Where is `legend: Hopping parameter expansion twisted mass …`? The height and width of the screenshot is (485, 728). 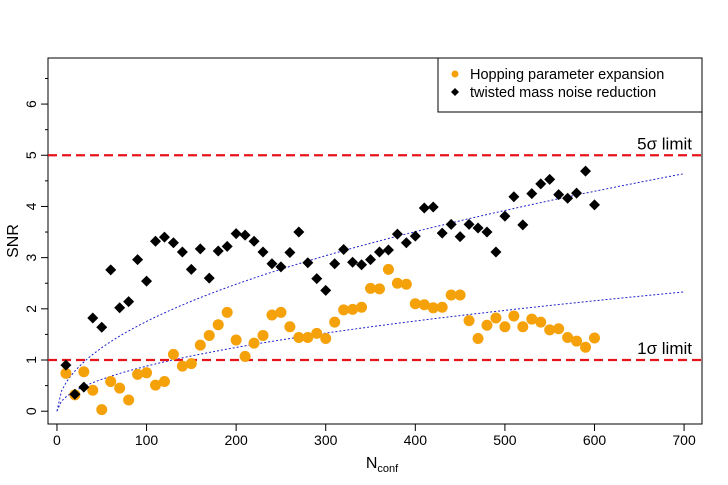 legend: Hopping parameter expansion twisted mass … is located at coordinates (570, 85).